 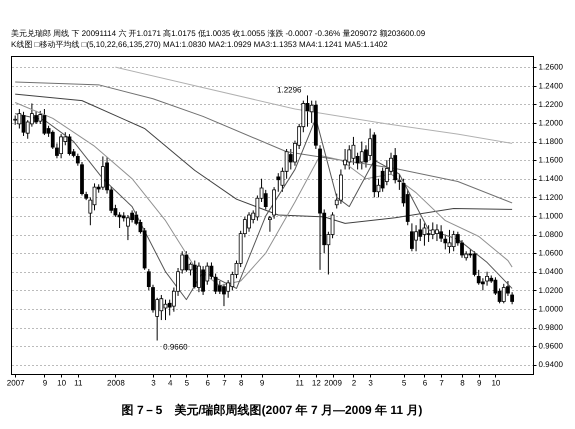 I want to click on annotation: 1.2296, so click(x=289, y=89).